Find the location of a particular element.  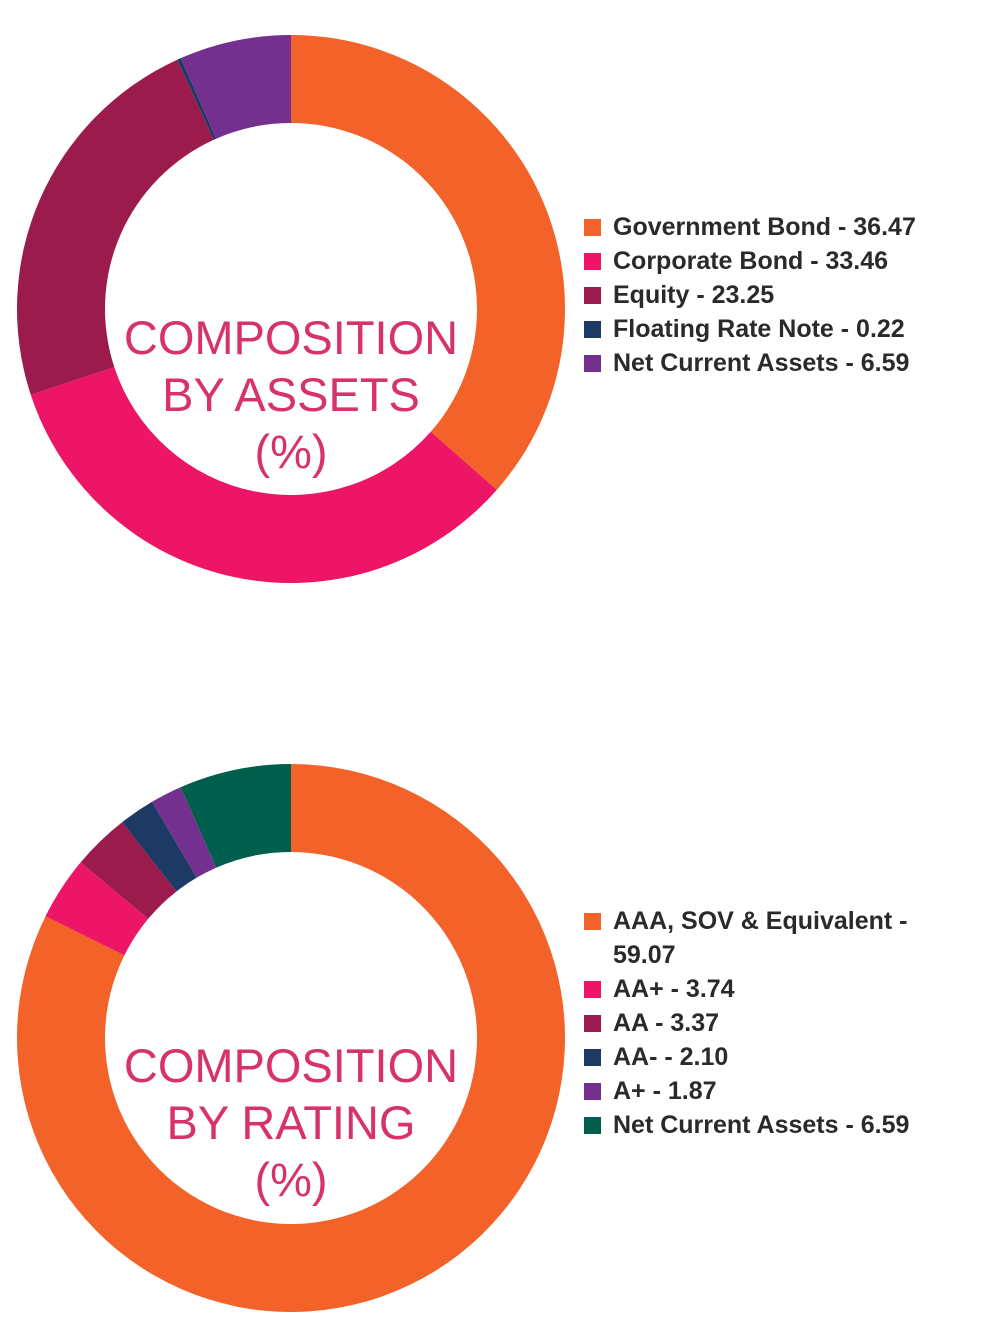

rating-legend-label-1-line-1: AAA, SOV & Equivalent - is located at coordinates (760, 921).